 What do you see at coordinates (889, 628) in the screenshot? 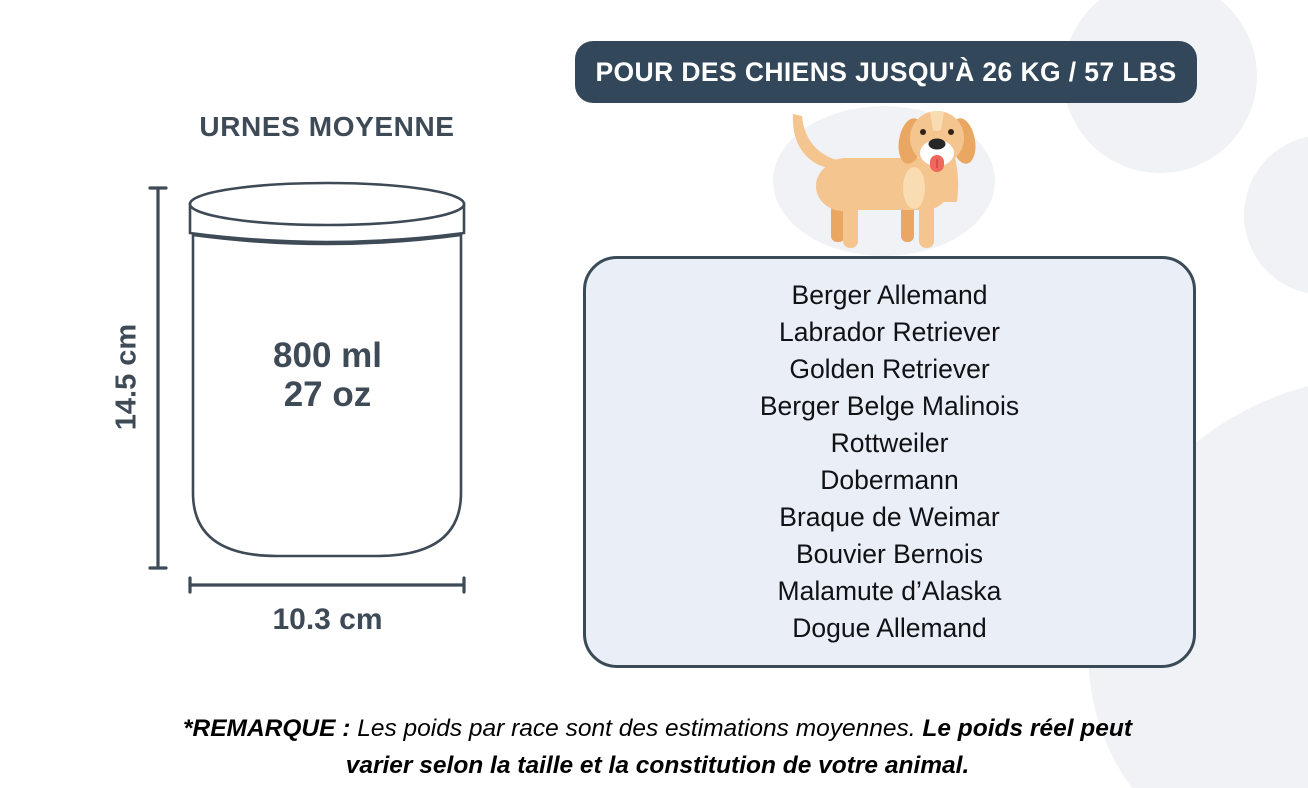
I see `breed-list-item: Dogue Allemand` at bounding box center [889, 628].